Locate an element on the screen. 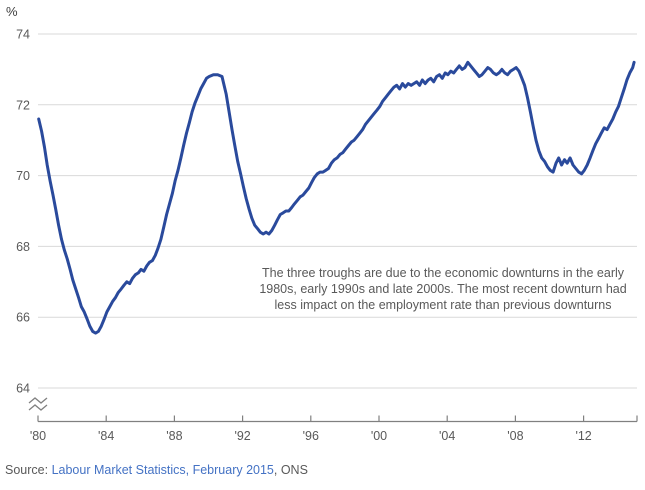  x-tick-label: '92 is located at coordinates (242, 436).